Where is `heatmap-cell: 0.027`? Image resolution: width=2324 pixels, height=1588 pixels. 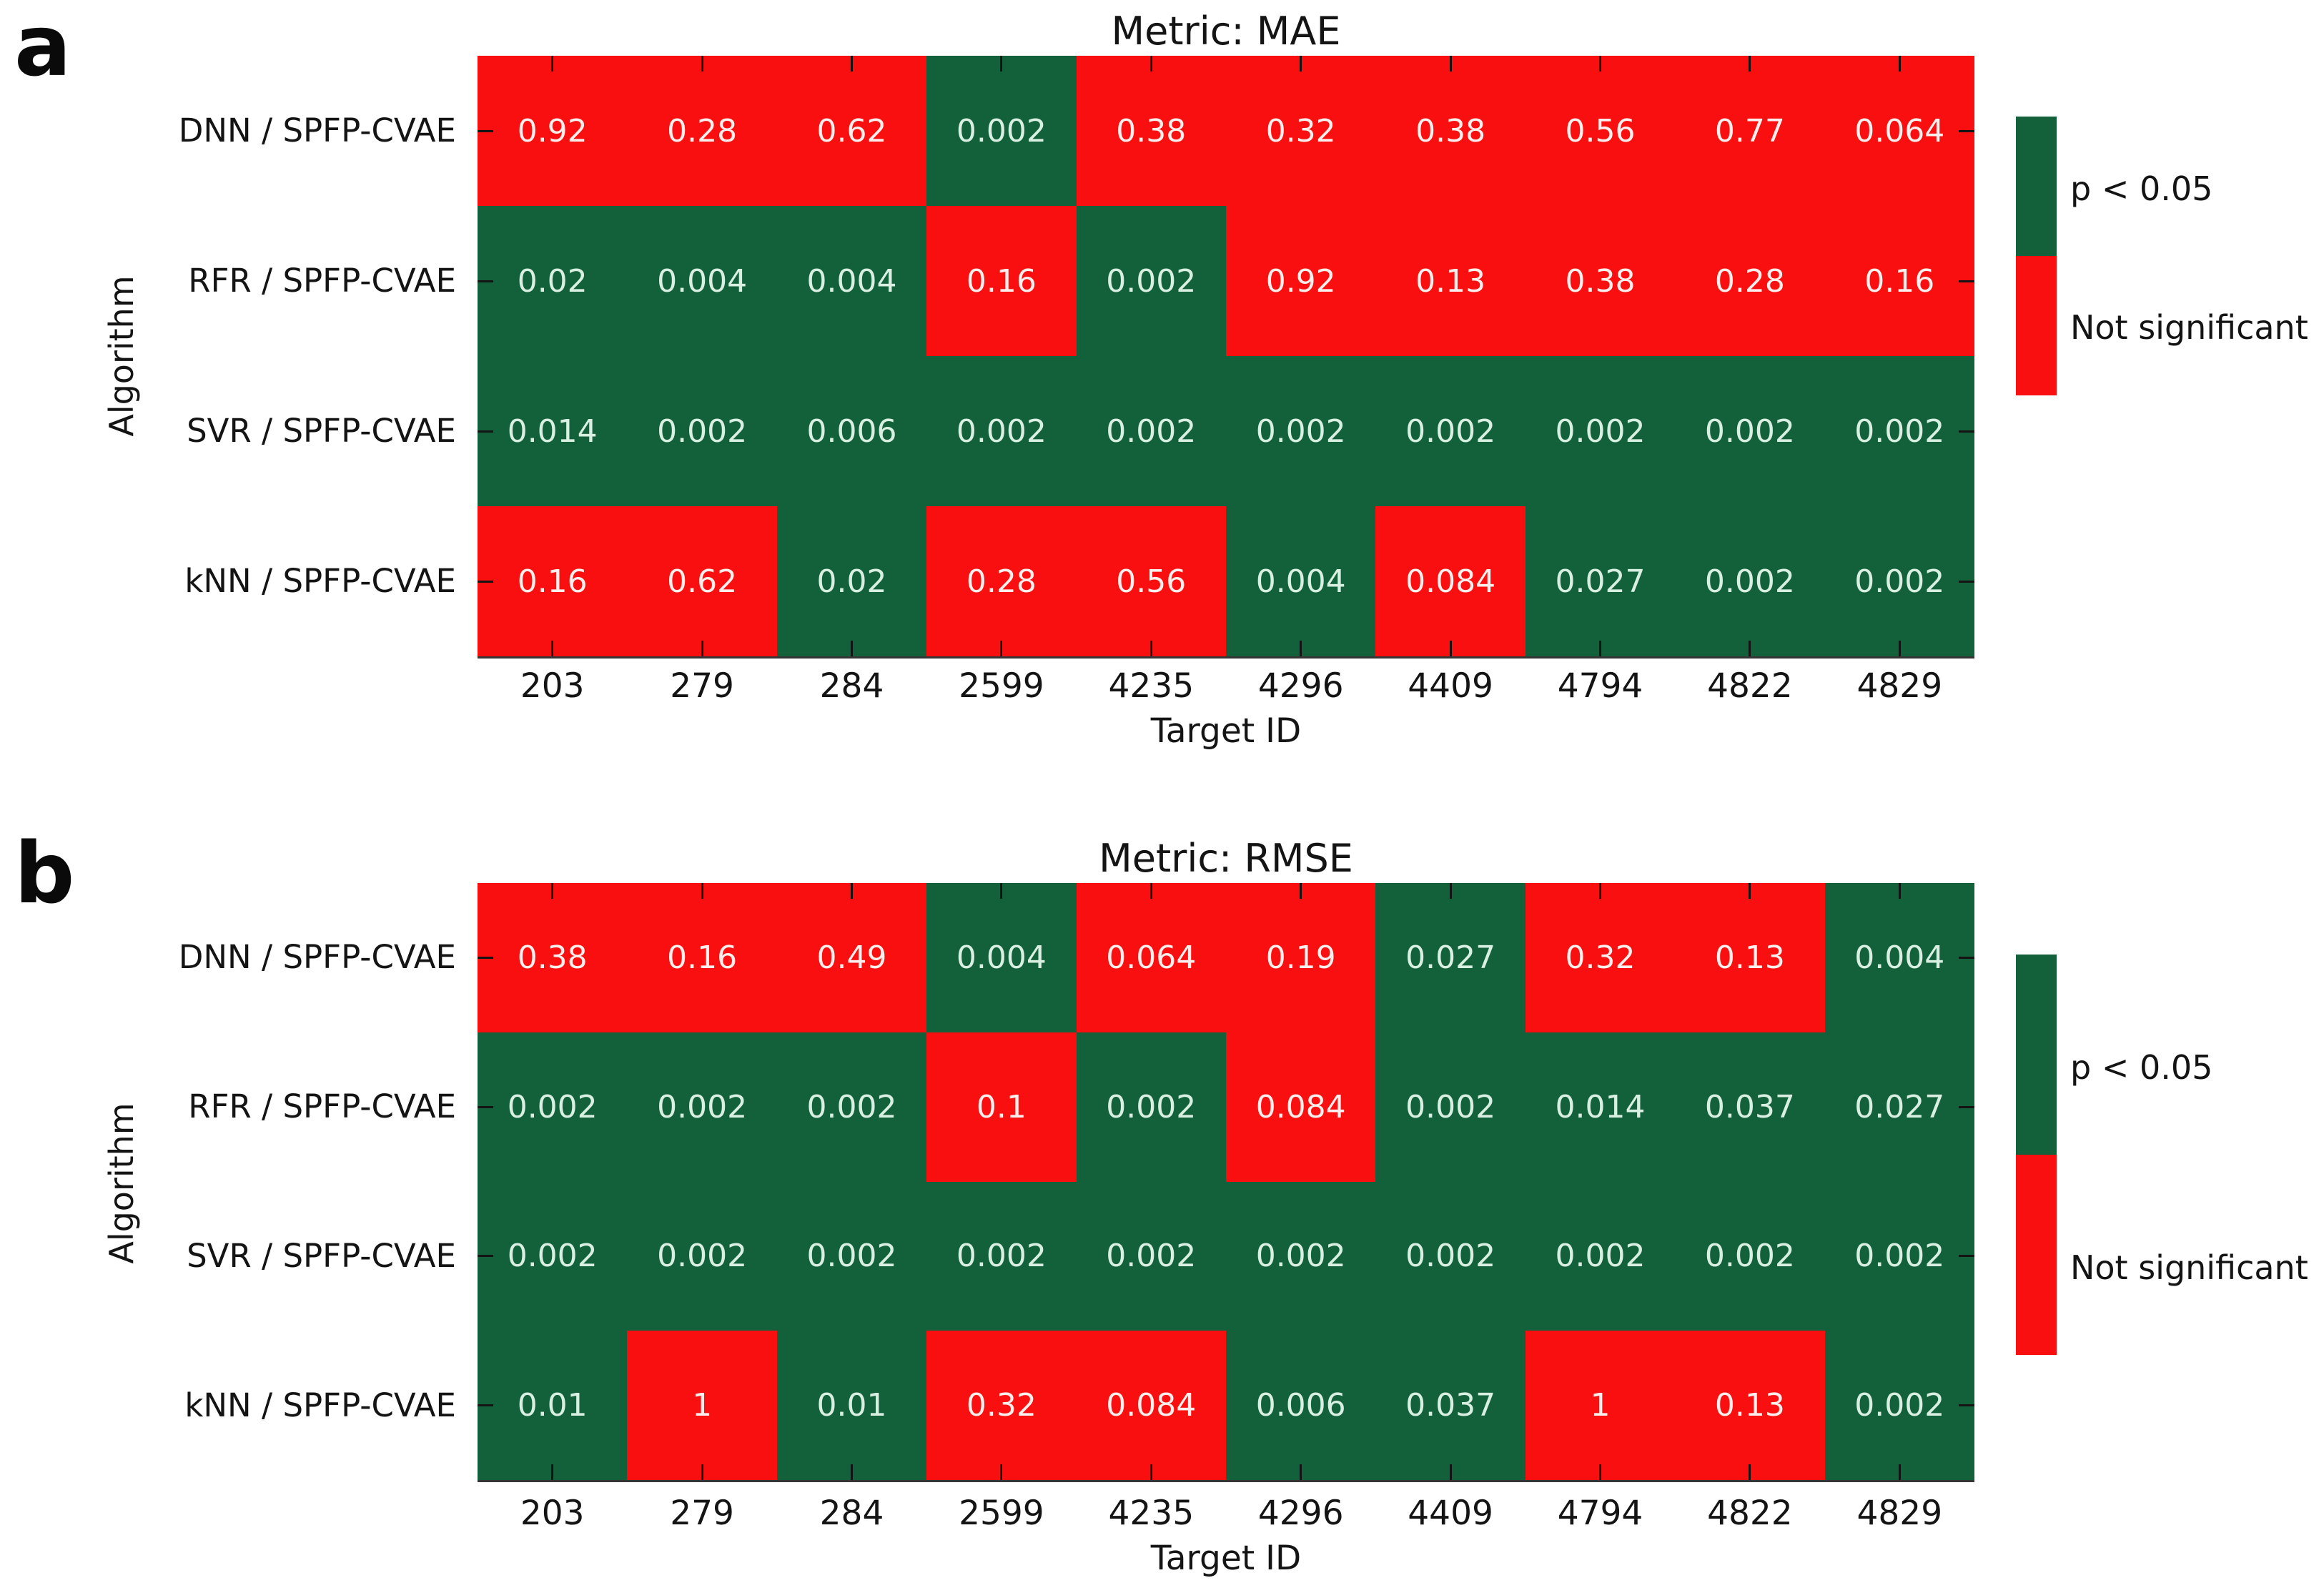
heatmap-cell: 0.027 is located at coordinates (1601, 581).